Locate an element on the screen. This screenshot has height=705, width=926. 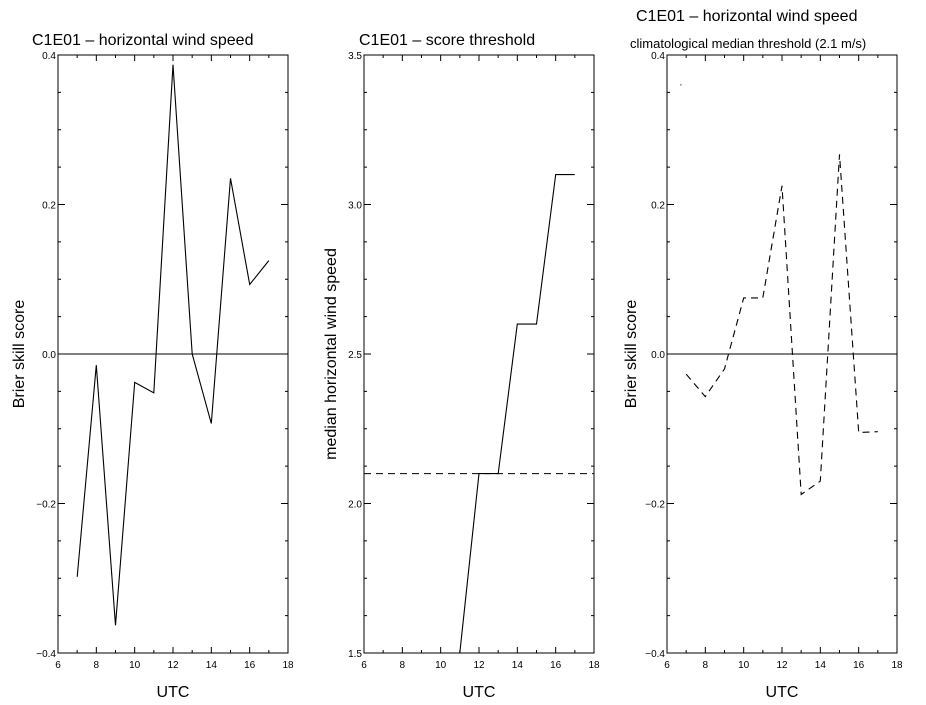
y-tick-label: 1.5 is located at coordinates (355, 654).